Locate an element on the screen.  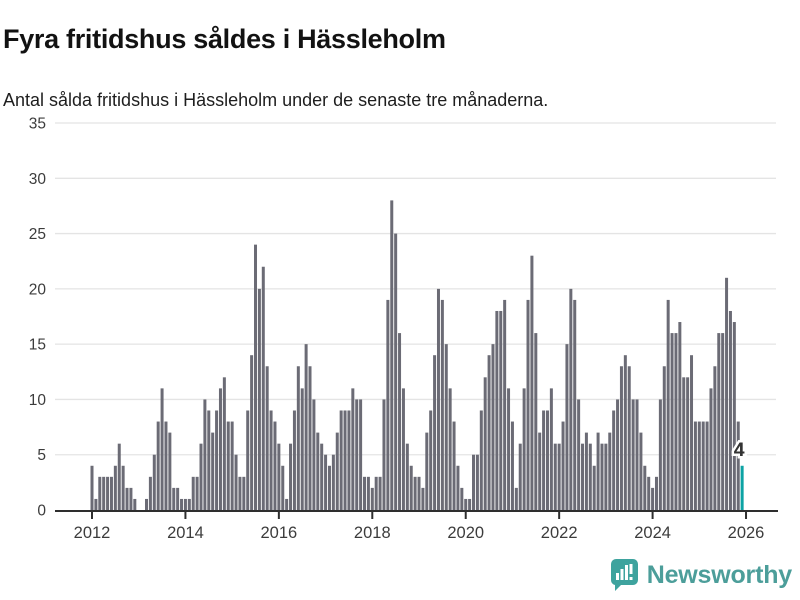
newsworthy-logo-link: Newsworthy is located at coordinates (700, 575).